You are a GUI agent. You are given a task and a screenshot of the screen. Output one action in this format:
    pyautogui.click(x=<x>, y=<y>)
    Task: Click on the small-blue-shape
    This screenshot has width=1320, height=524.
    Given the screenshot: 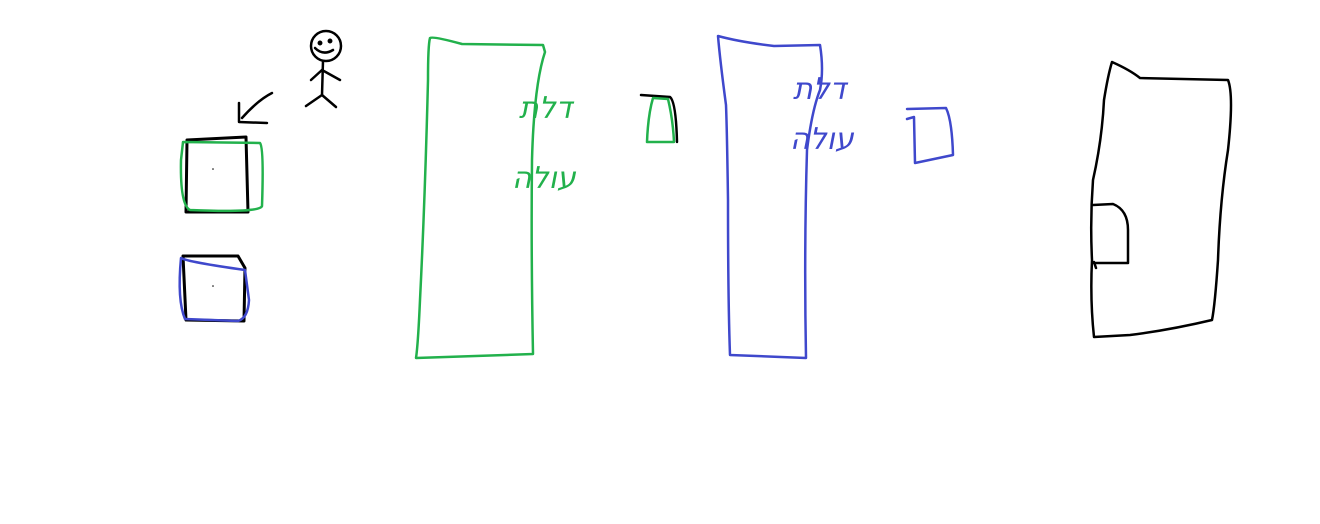 What is the action you would take?
    pyautogui.click(x=930, y=135)
    